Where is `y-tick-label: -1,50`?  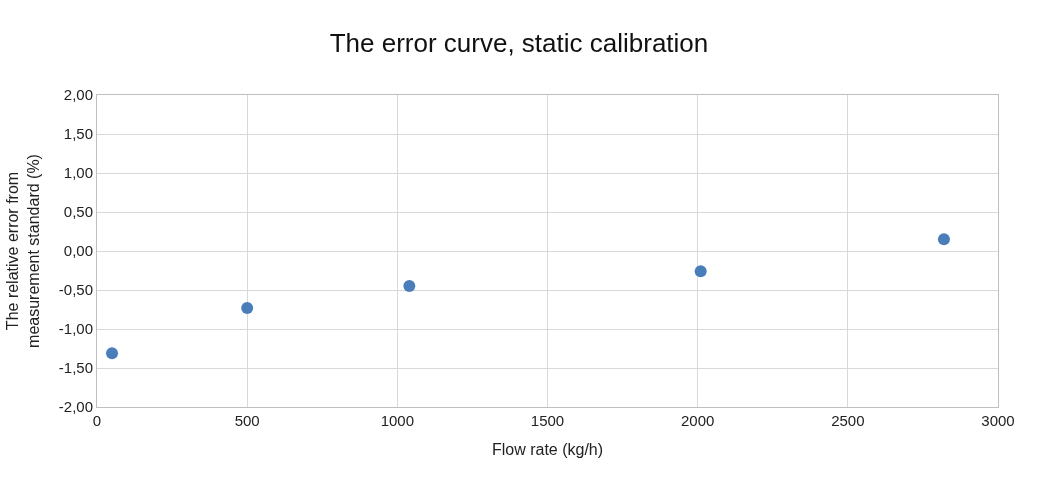 y-tick-label: -1,50 is located at coordinates (75, 368).